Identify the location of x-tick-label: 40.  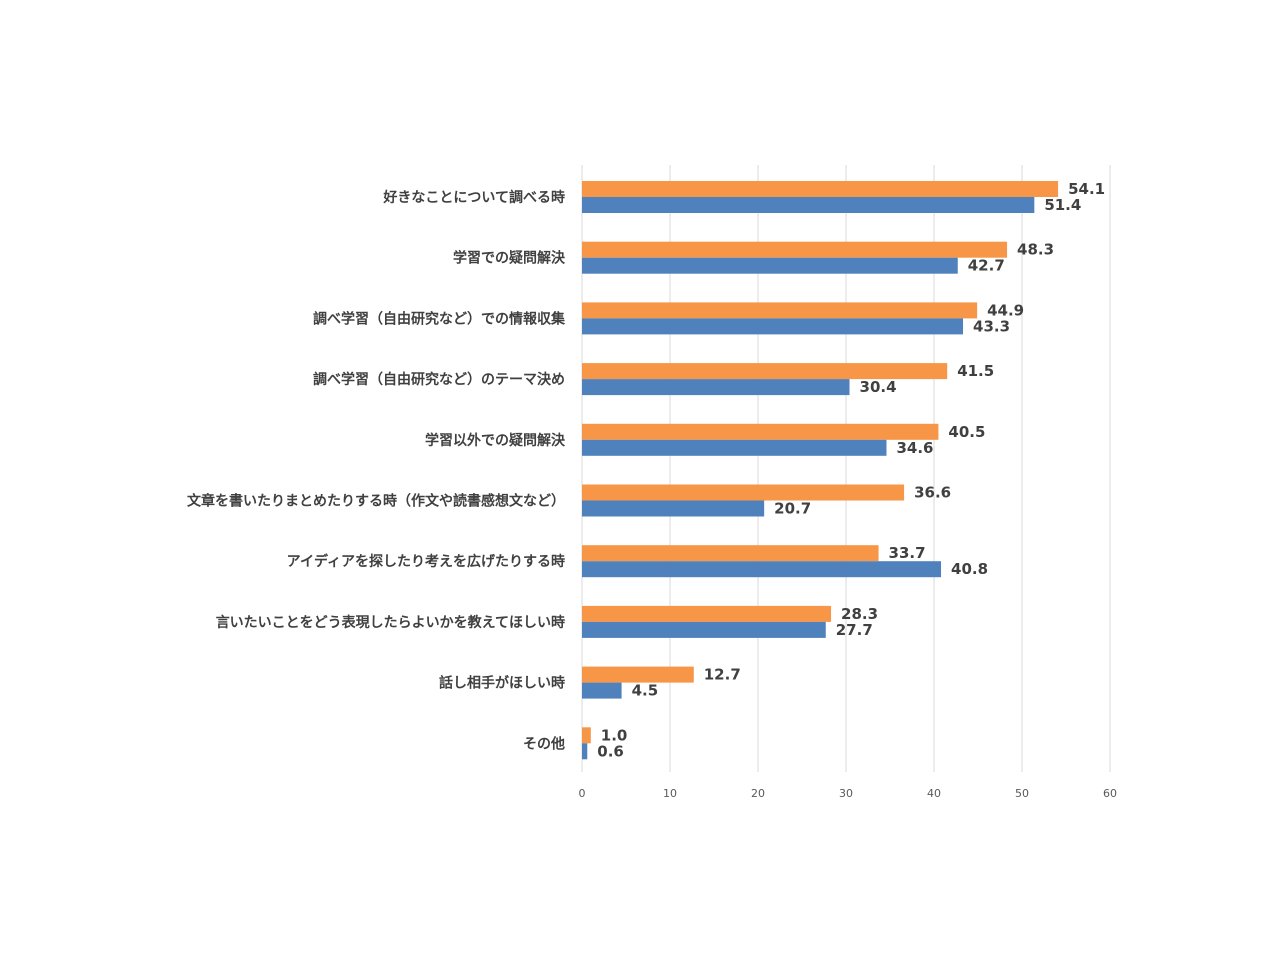
(934, 793).